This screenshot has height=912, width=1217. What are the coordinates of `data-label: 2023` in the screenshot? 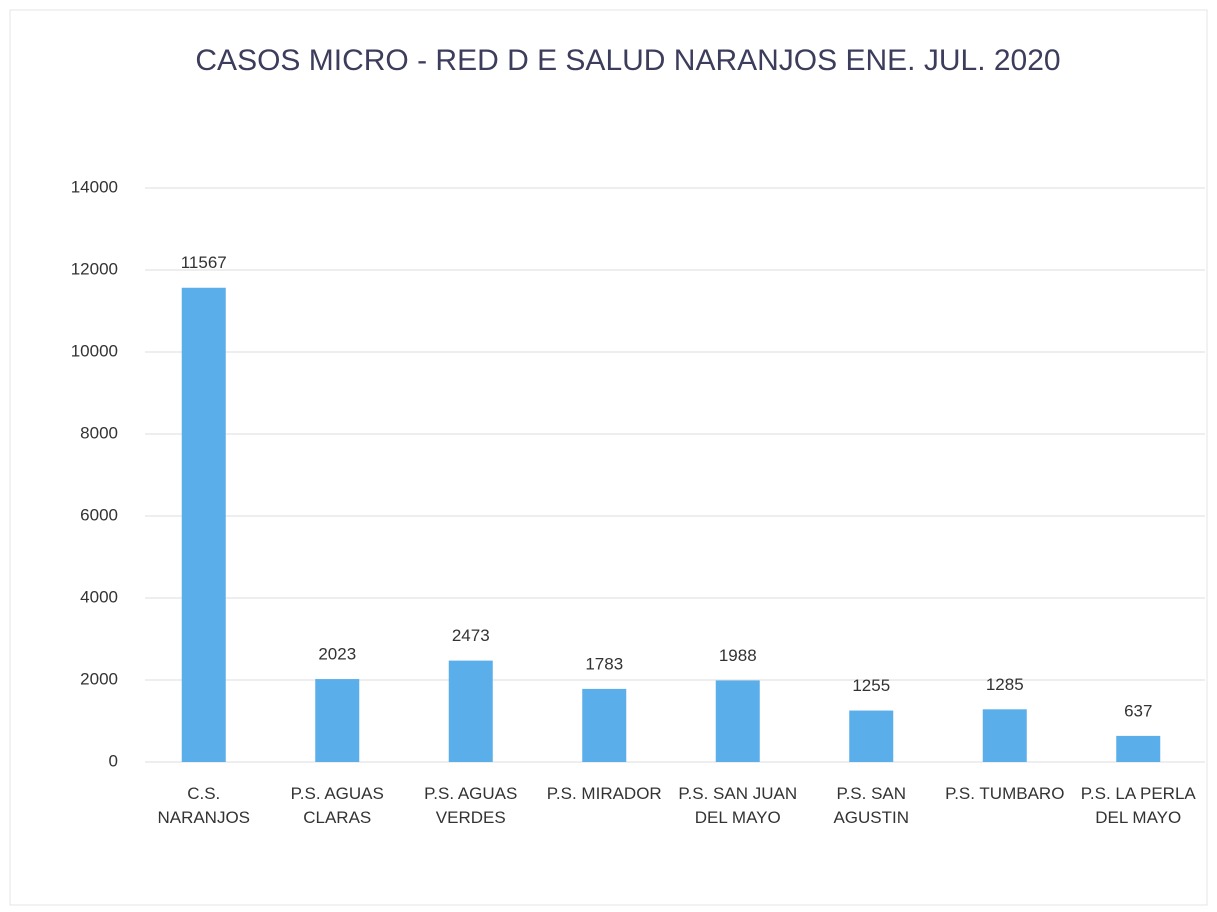 It's located at (337, 654).